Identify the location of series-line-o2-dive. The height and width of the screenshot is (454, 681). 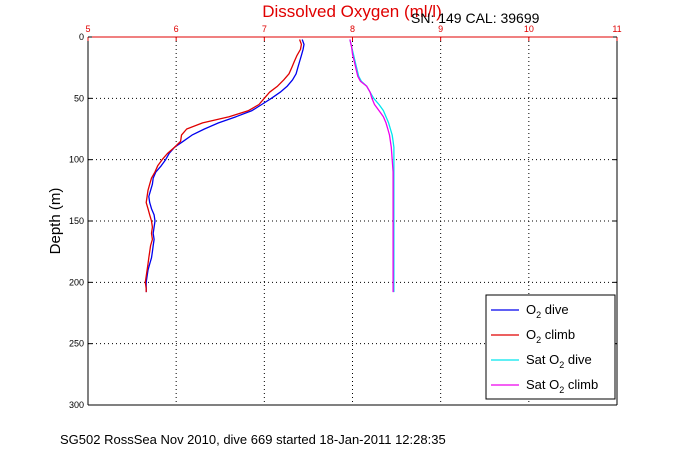
(225, 166).